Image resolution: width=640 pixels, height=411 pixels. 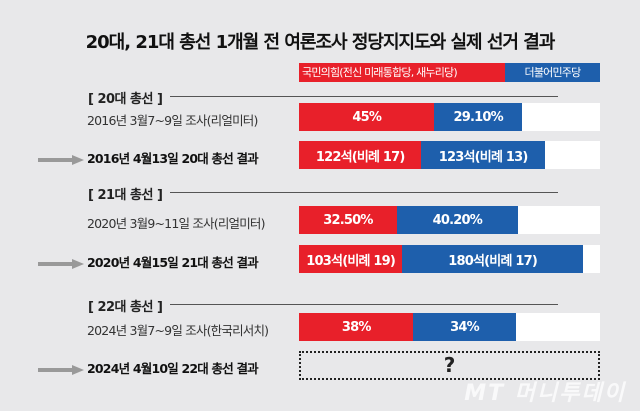 What do you see at coordinates (125, 307) in the screenshot?
I see `section-header: [ 22대 총선 ]` at bounding box center [125, 307].